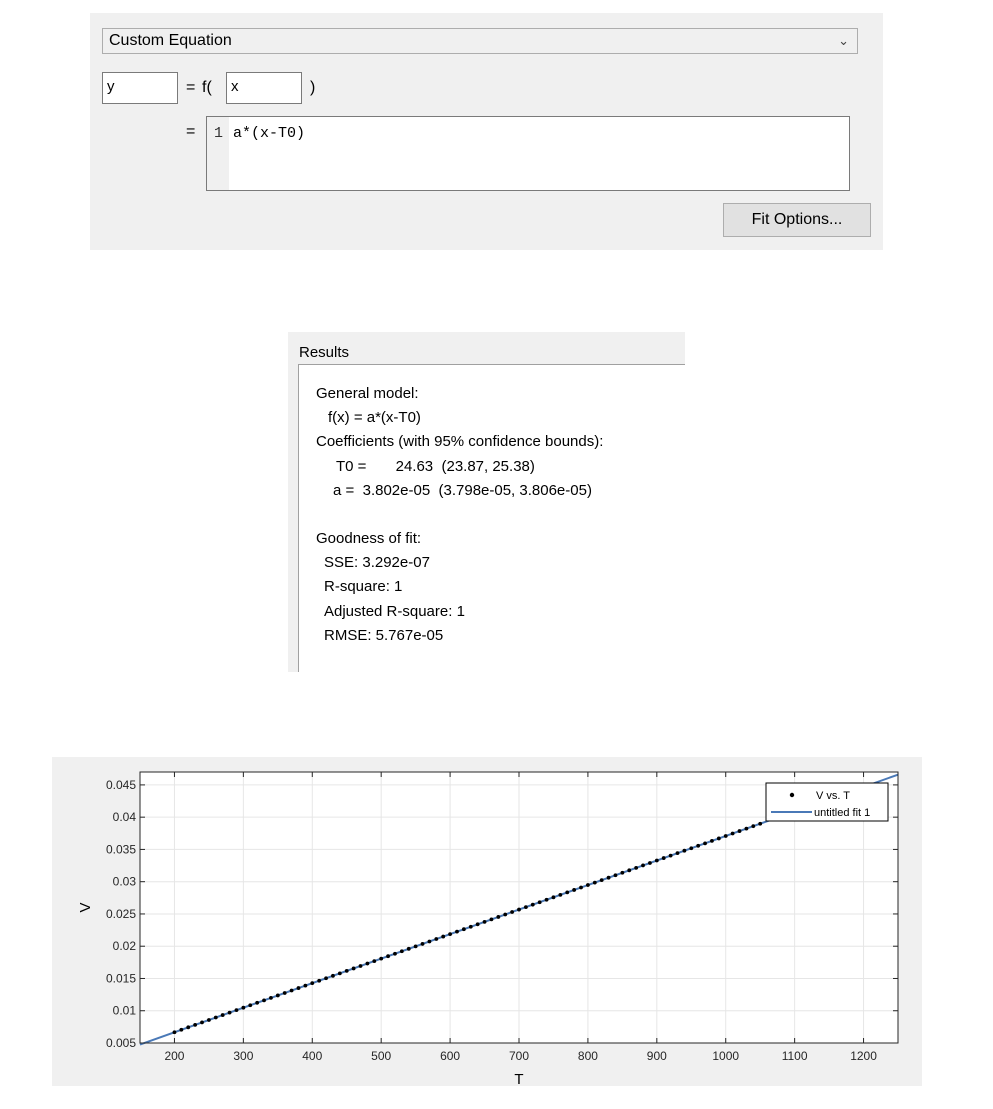 The width and height of the screenshot is (993, 1109). I want to click on sse-value: SSE: 3.292e-07, so click(377, 562).